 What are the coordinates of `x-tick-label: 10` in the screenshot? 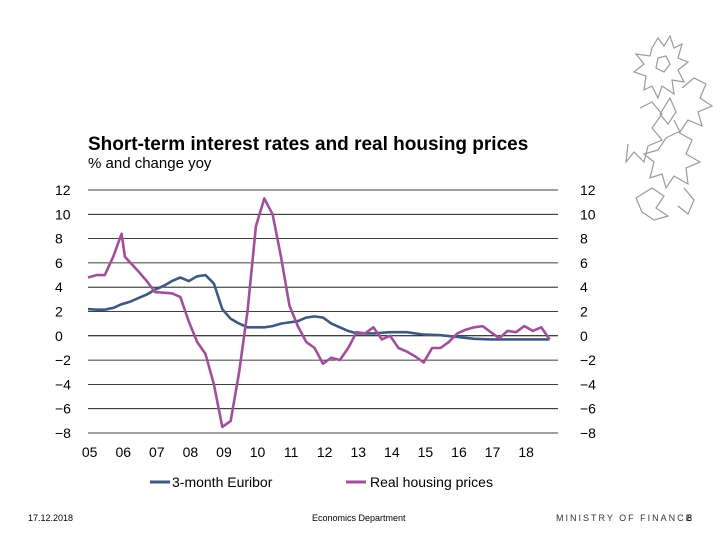 It's located at (258, 452).